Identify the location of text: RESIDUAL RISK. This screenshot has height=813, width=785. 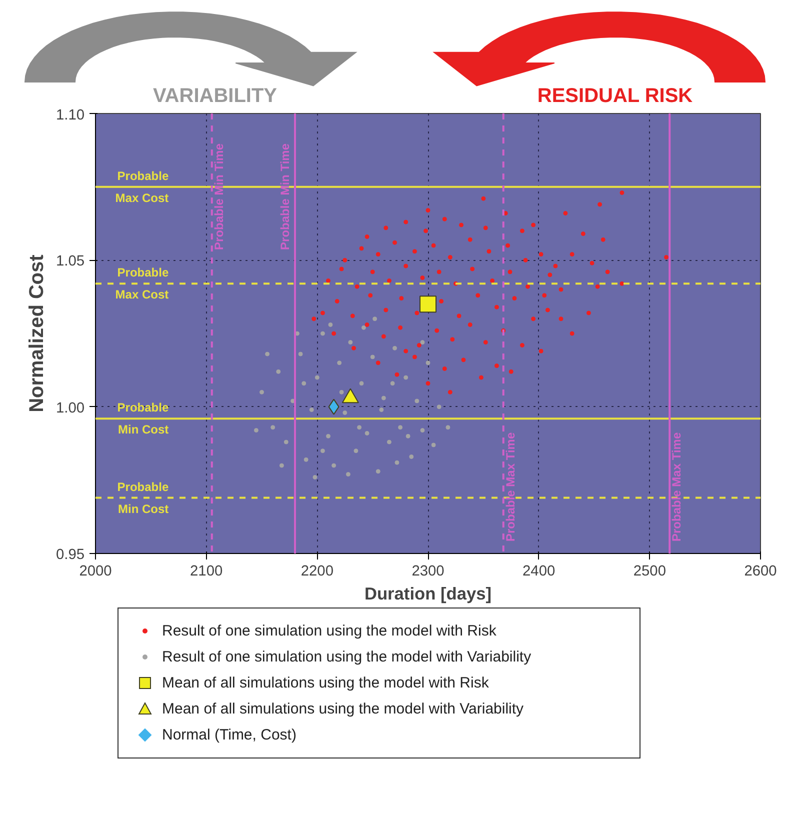
(615, 96).